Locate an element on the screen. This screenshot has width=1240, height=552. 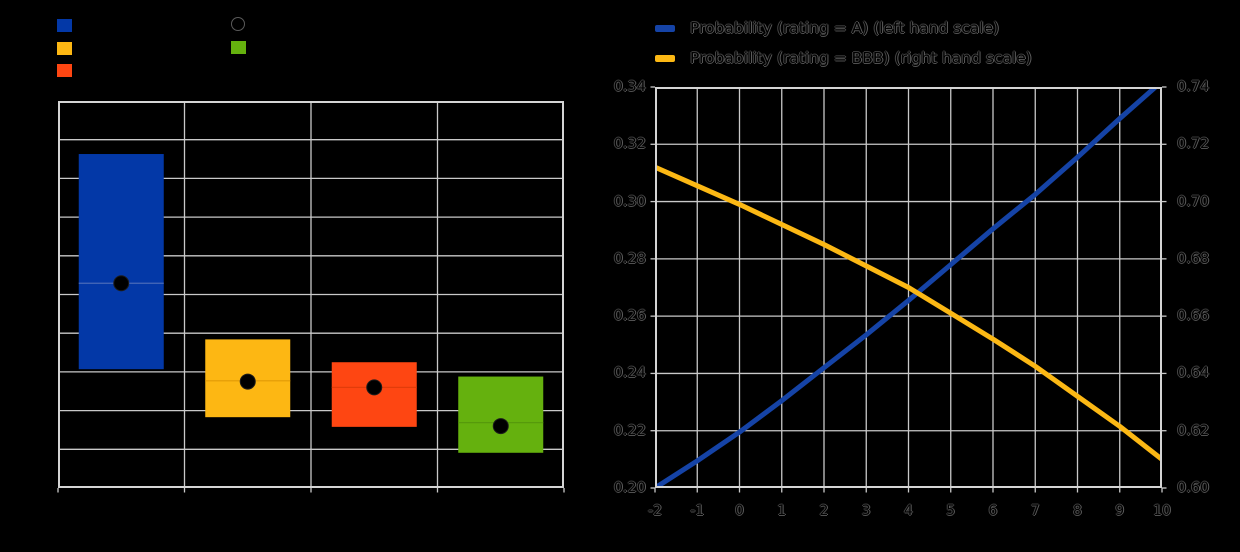
left-y-tick-label: 0.28 is located at coordinates (629, 258).